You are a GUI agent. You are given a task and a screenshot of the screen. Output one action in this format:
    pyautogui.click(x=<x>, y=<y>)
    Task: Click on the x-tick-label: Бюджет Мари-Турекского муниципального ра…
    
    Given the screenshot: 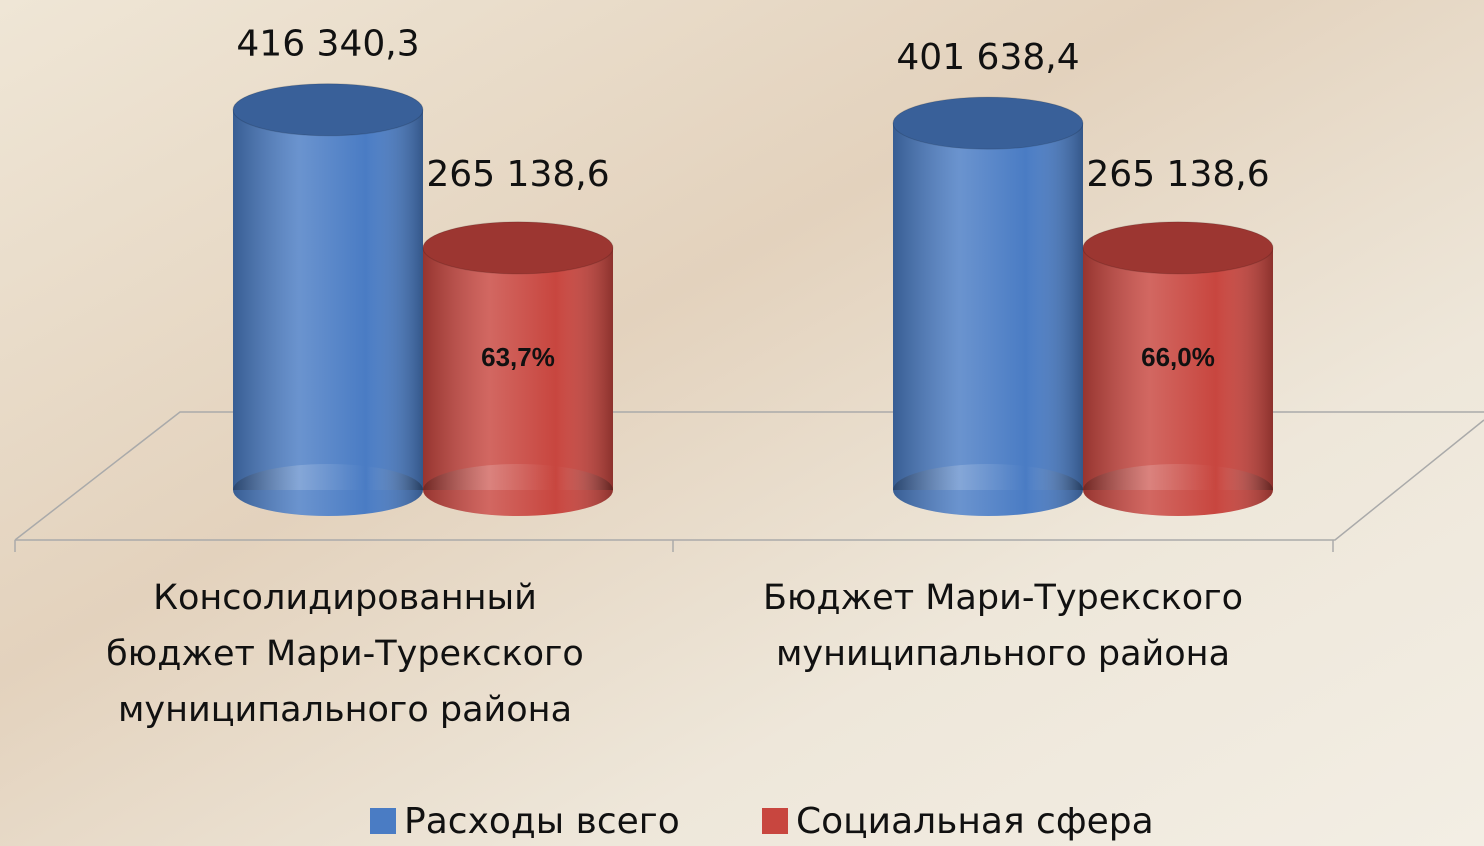 What is the action you would take?
    pyautogui.click(x=1003, y=626)
    